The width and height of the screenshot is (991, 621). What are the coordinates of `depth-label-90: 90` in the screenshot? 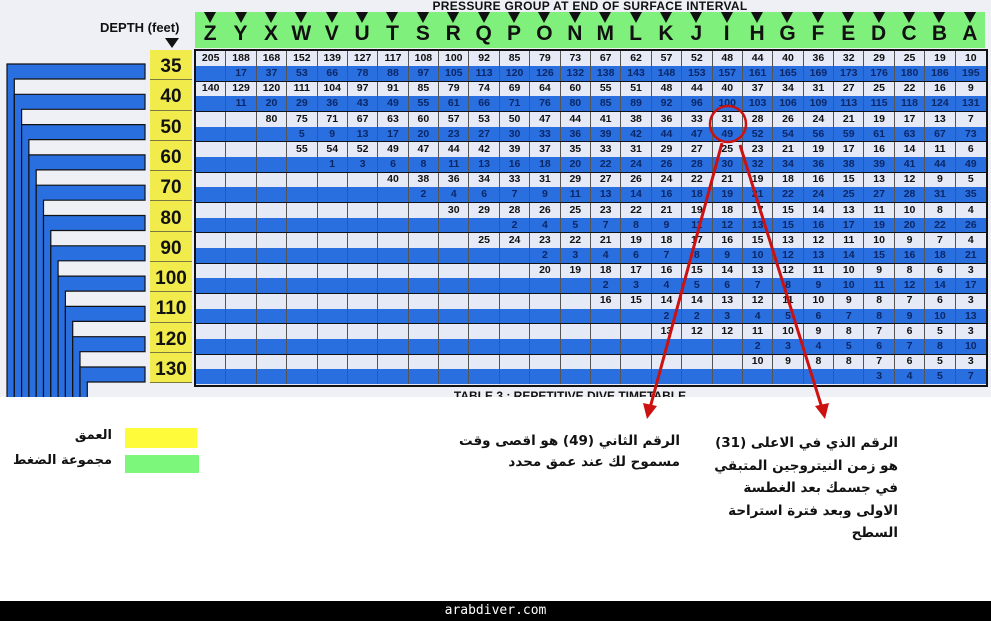 It's located at (171, 247).